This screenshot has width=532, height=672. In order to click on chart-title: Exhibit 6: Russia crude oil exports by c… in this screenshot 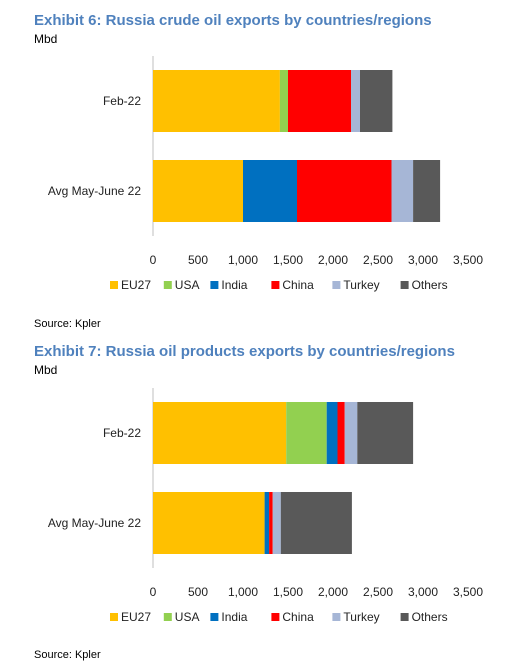, I will do `click(233, 20)`.